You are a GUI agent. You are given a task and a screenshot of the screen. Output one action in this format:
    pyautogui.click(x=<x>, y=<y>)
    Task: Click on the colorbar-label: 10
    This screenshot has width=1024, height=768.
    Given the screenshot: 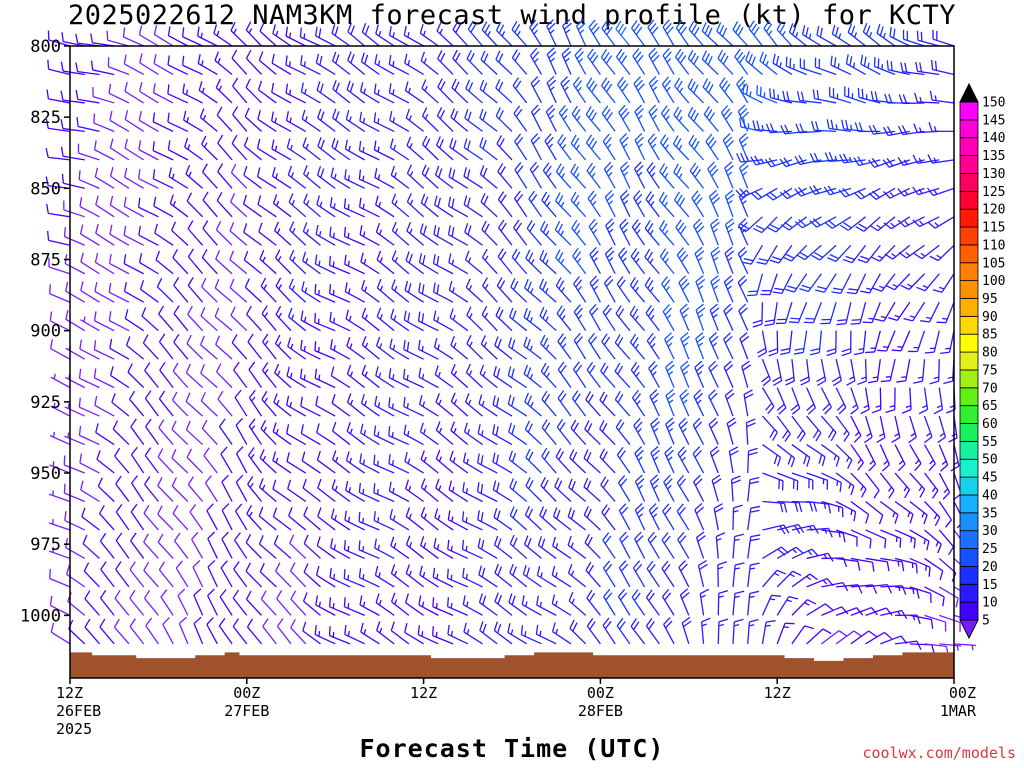 What is the action you would take?
    pyautogui.click(x=990, y=603)
    